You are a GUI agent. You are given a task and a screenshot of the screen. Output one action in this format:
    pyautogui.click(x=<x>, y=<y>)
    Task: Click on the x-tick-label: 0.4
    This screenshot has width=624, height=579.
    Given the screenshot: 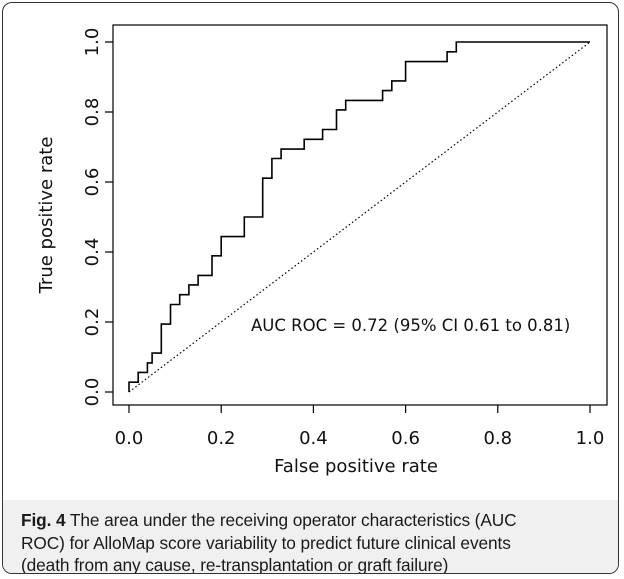 What is the action you would take?
    pyautogui.click(x=313, y=438)
    